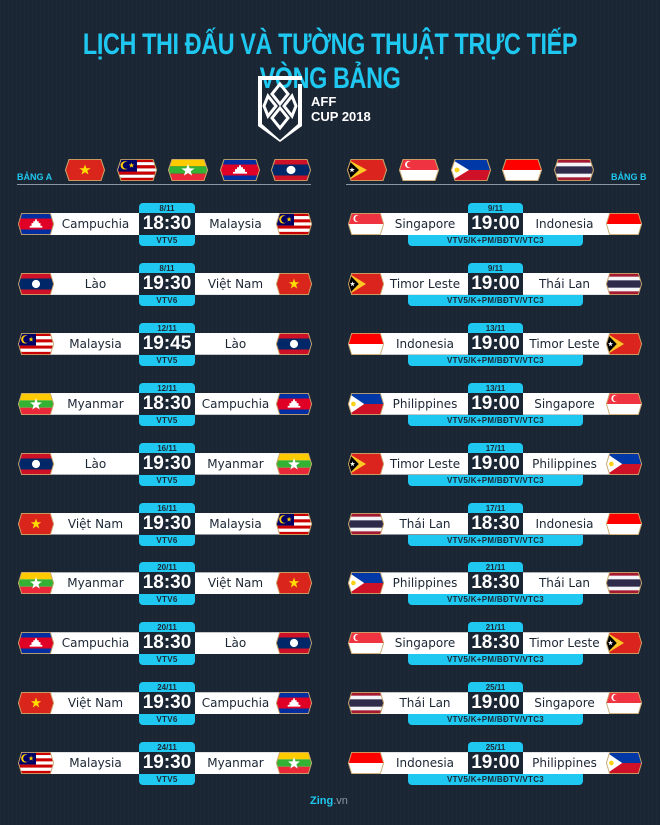  What do you see at coordinates (36, 463) in the screenshot?
I see `flag-laos-icon` at bounding box center [36, 463].